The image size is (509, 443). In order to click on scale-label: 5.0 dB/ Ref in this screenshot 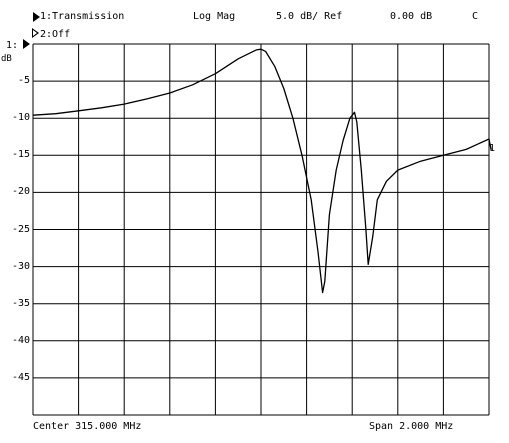, I will do `click(309, 16)`.